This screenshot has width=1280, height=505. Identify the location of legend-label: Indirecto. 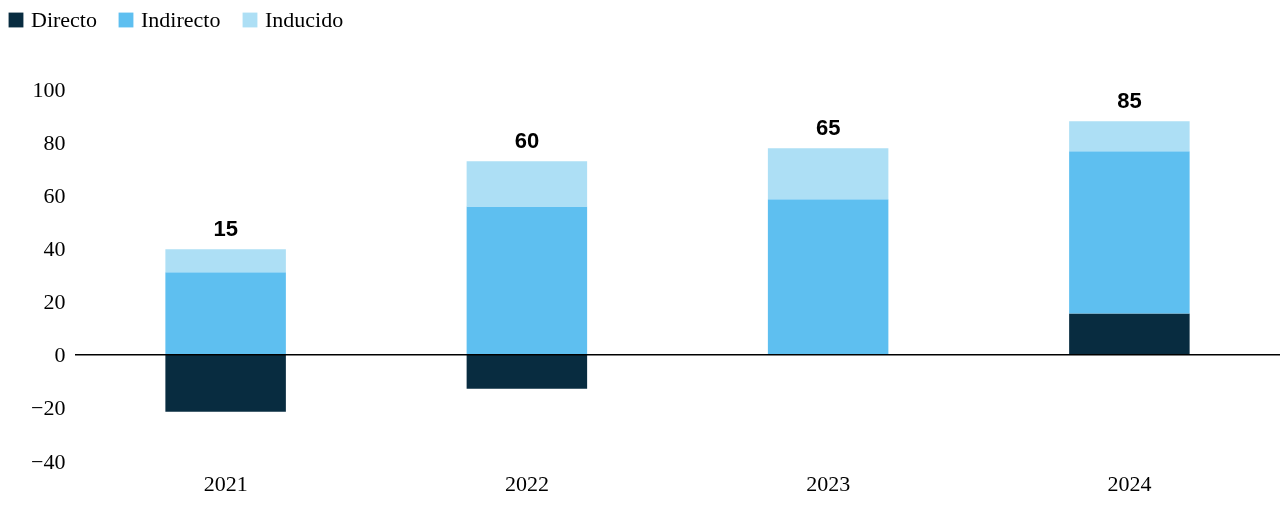
(181, 19).